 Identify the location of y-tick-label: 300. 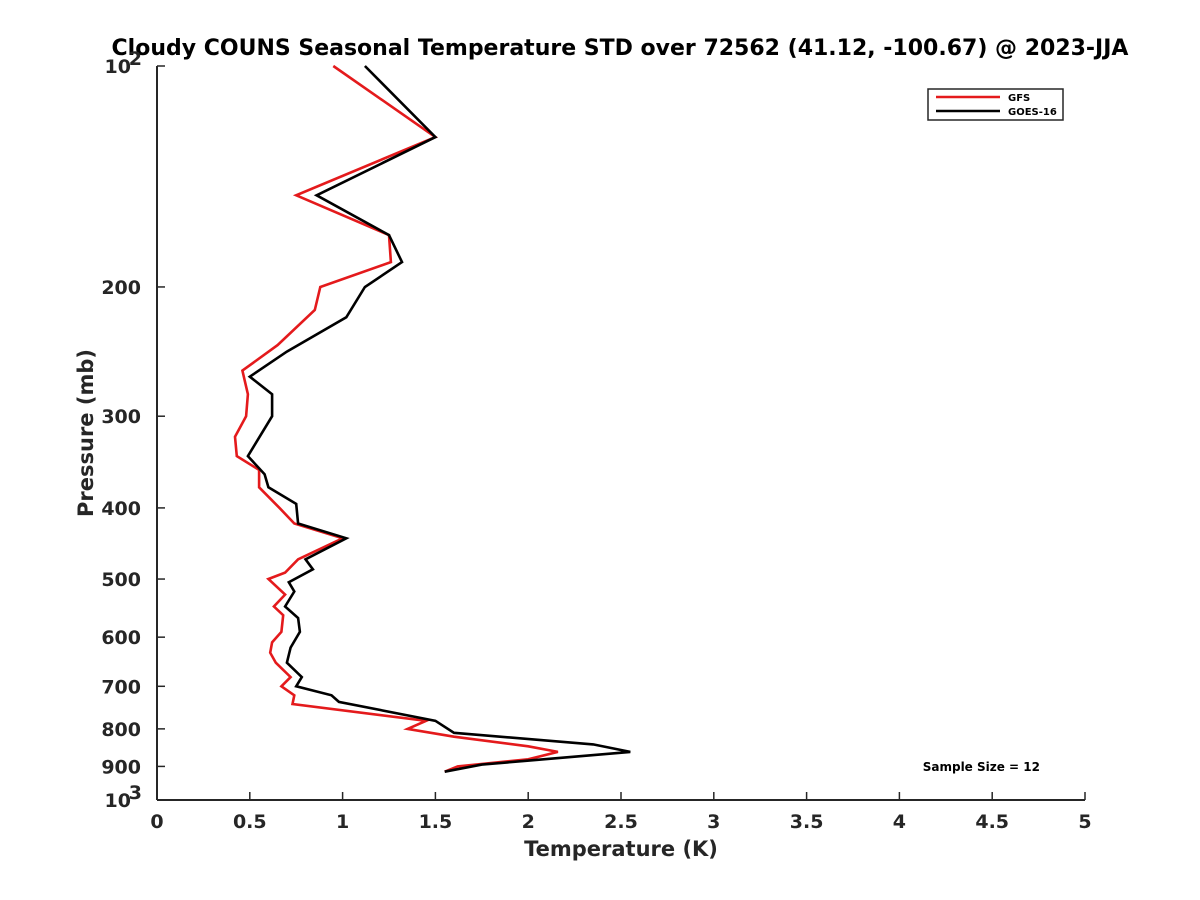
(121, 417).